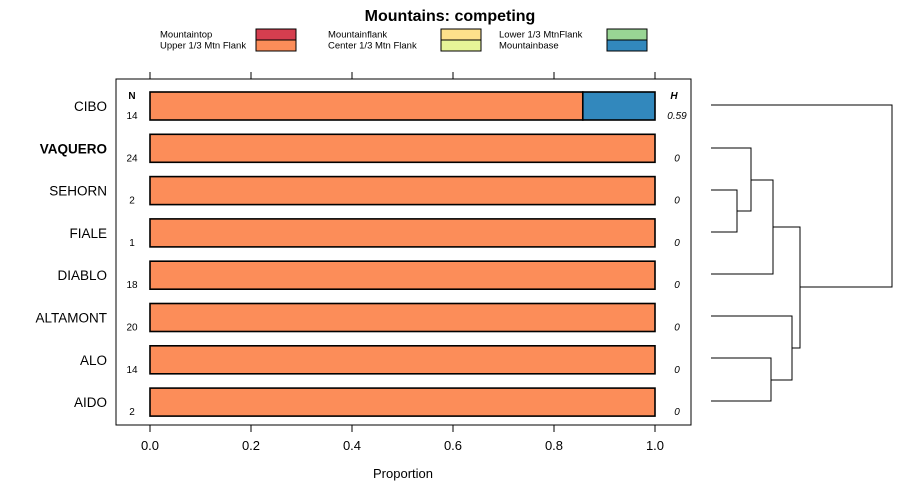 The image size is (900, 500). I want to click on category-label: DIABLO, so click(82, 275).